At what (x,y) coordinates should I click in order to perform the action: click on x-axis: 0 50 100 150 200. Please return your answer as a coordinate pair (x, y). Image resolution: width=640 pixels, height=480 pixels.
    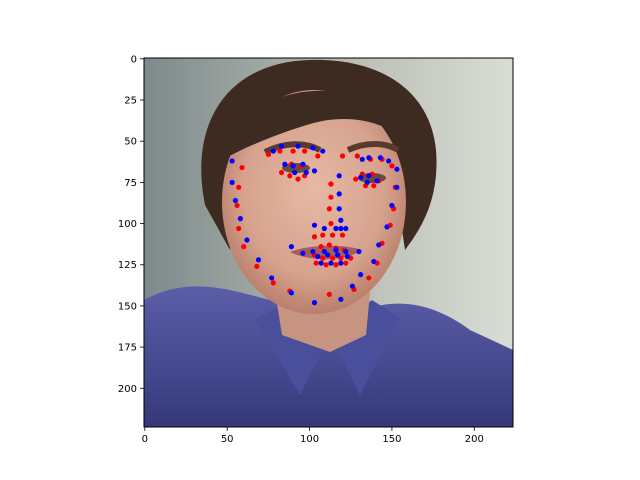
    Looking at the image, I should click on (313, 436).